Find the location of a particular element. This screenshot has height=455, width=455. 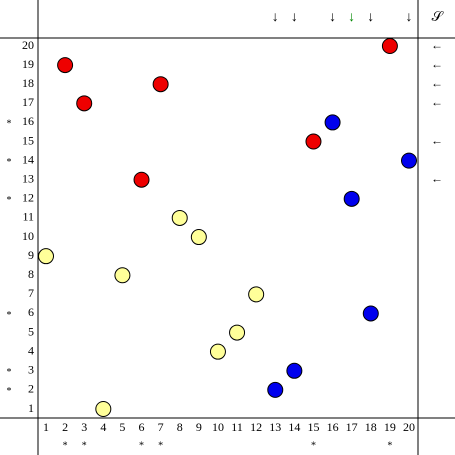

row-label: 19 is located at coordinates (28, 64).